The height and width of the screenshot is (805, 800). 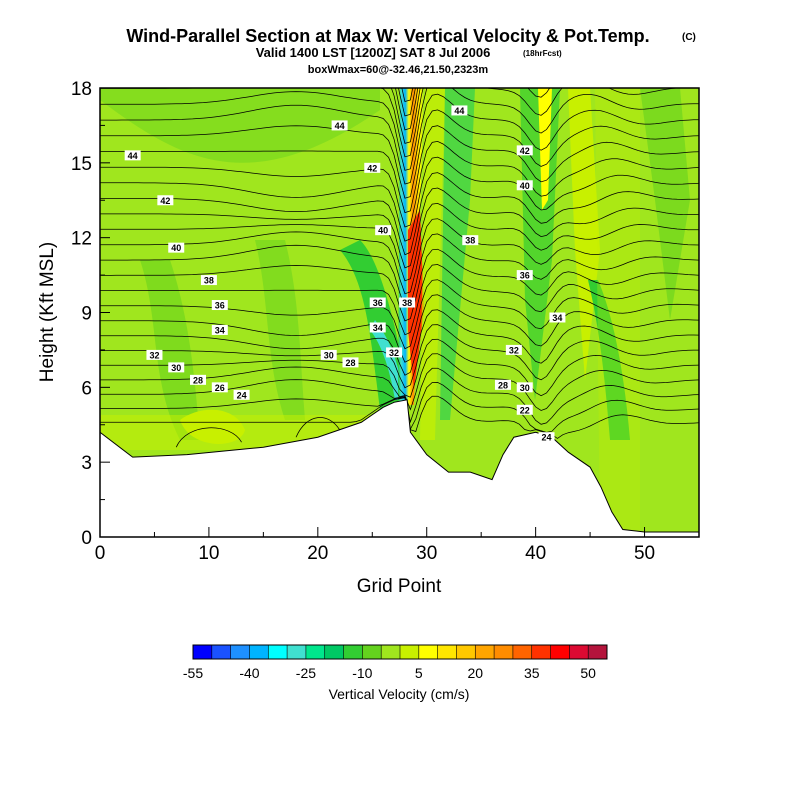 I want to click on contour-label: 26, so click(x=220, y=388).